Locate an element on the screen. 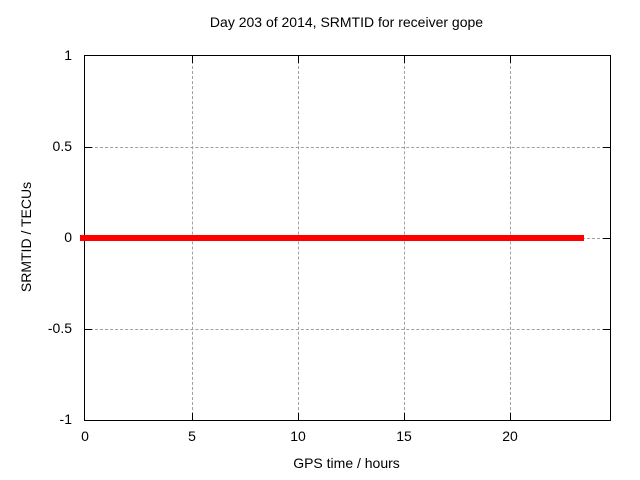  x-tick-label-10: 10 is located at coordinates (298, 436).